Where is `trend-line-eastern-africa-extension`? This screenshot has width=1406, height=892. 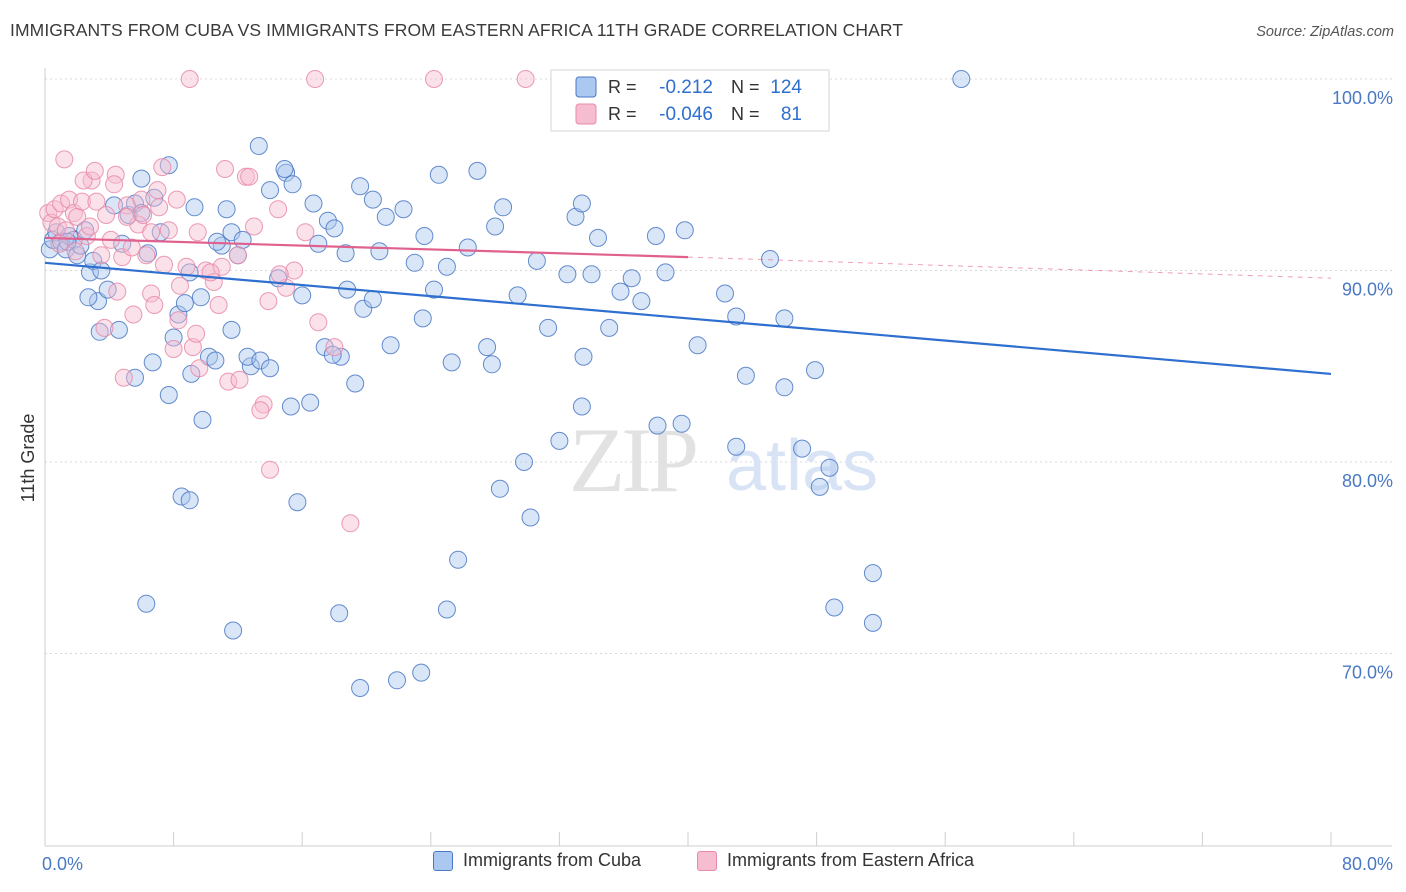
trend-line-eastern-africa-extension is located at coordinates (1009, 267).